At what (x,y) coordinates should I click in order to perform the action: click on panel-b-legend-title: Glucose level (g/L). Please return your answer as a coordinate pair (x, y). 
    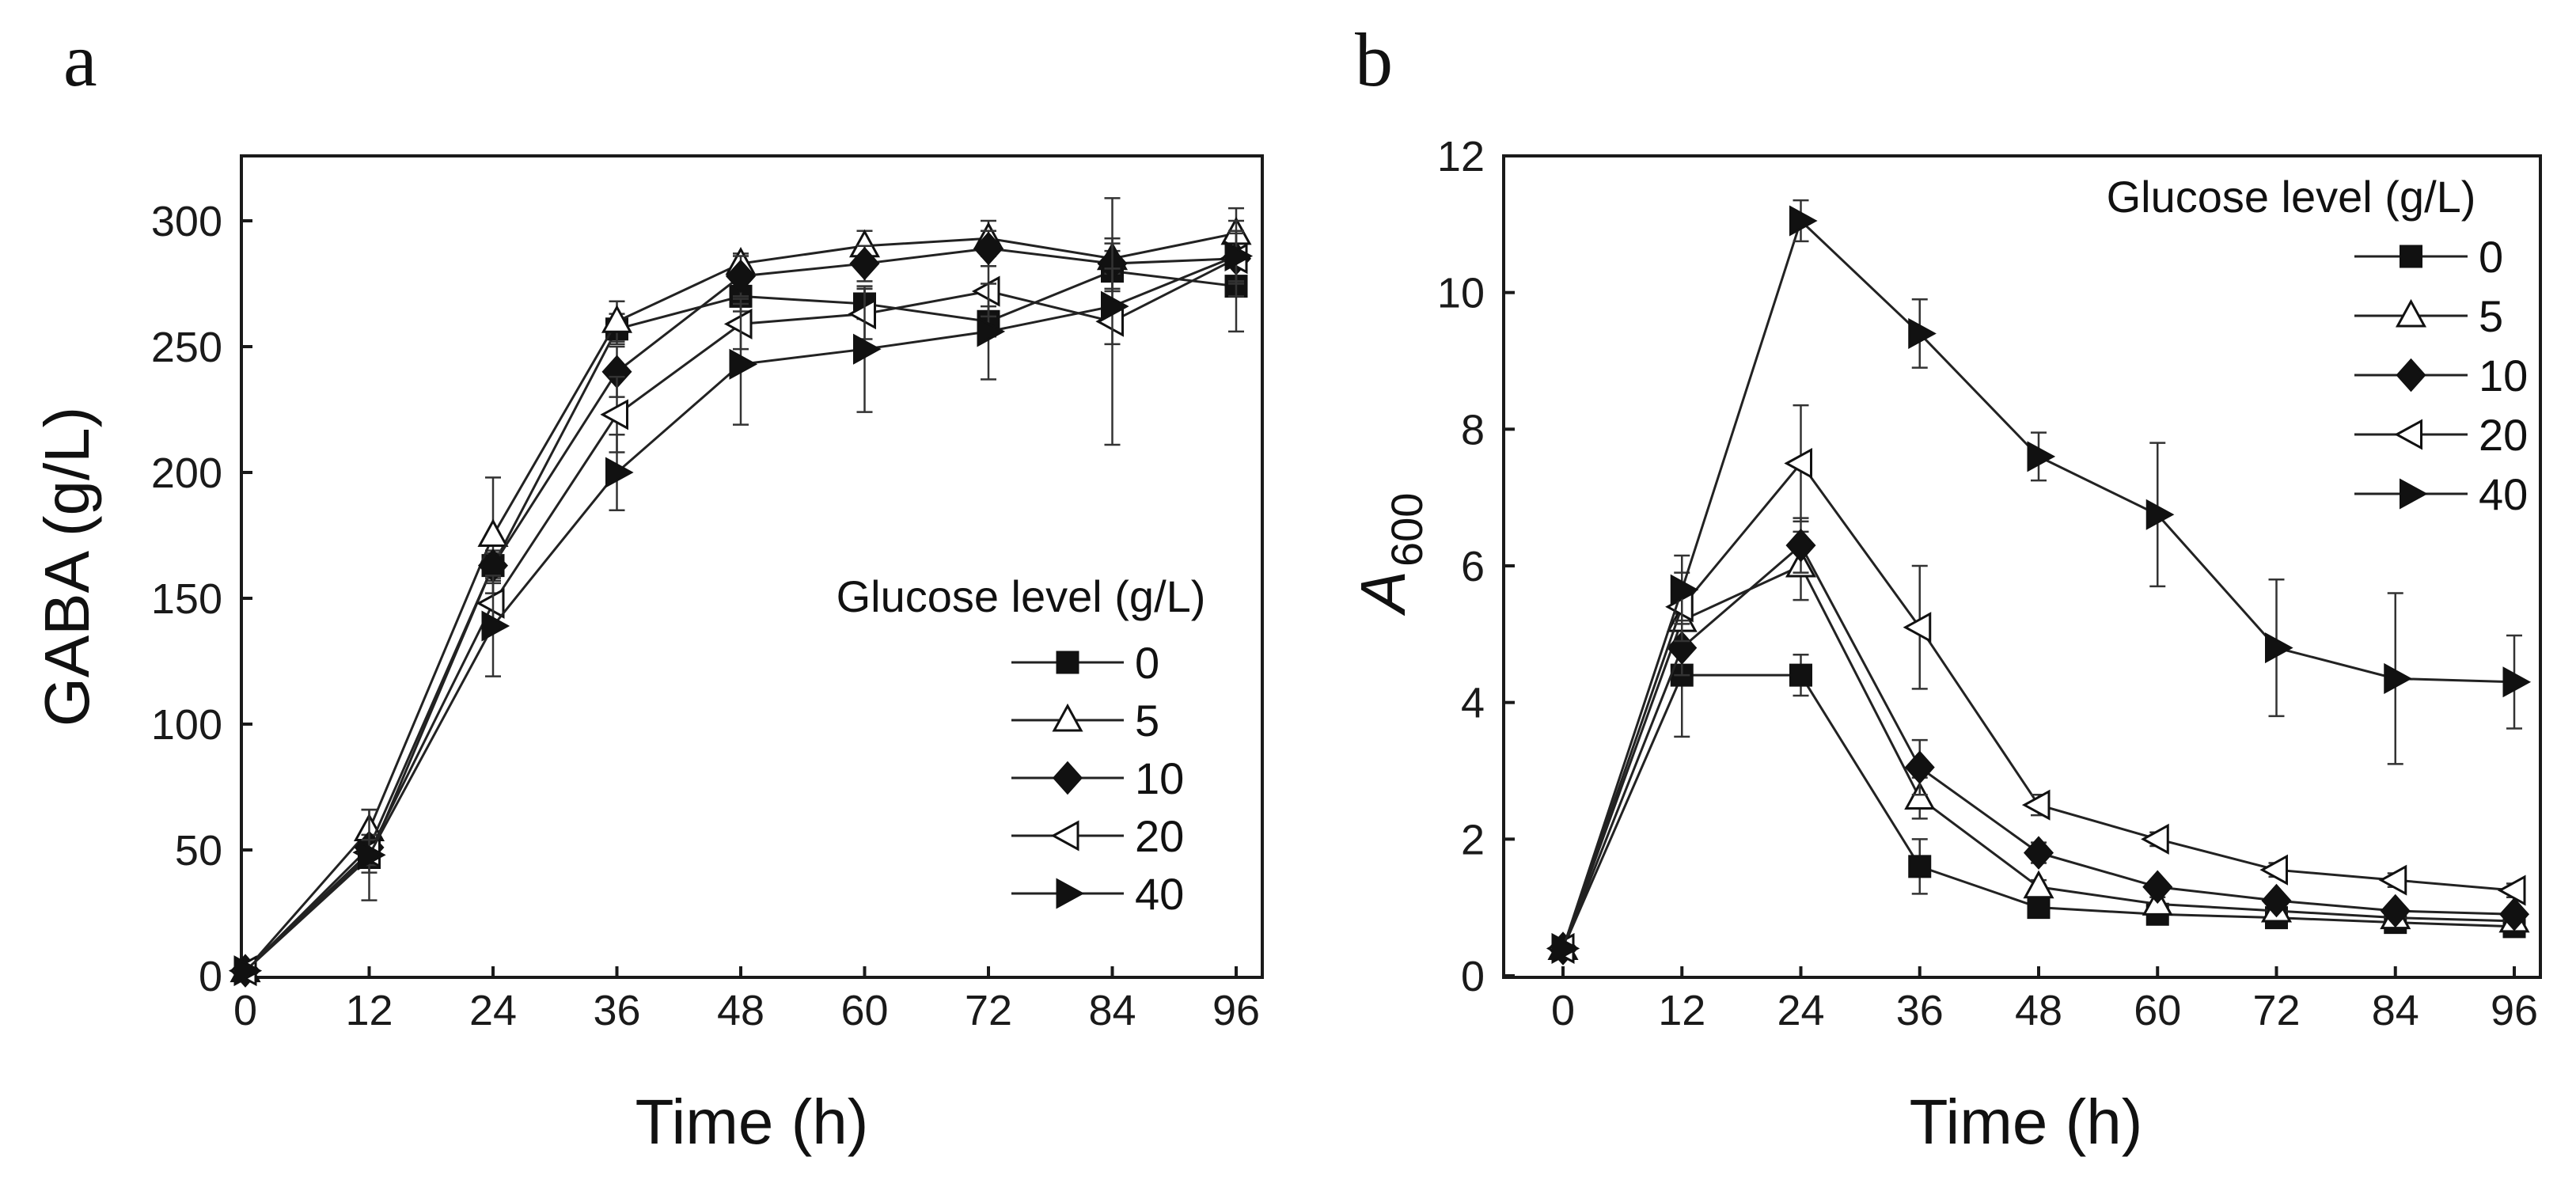
    Looking at the image, I should click on (2291, 197).